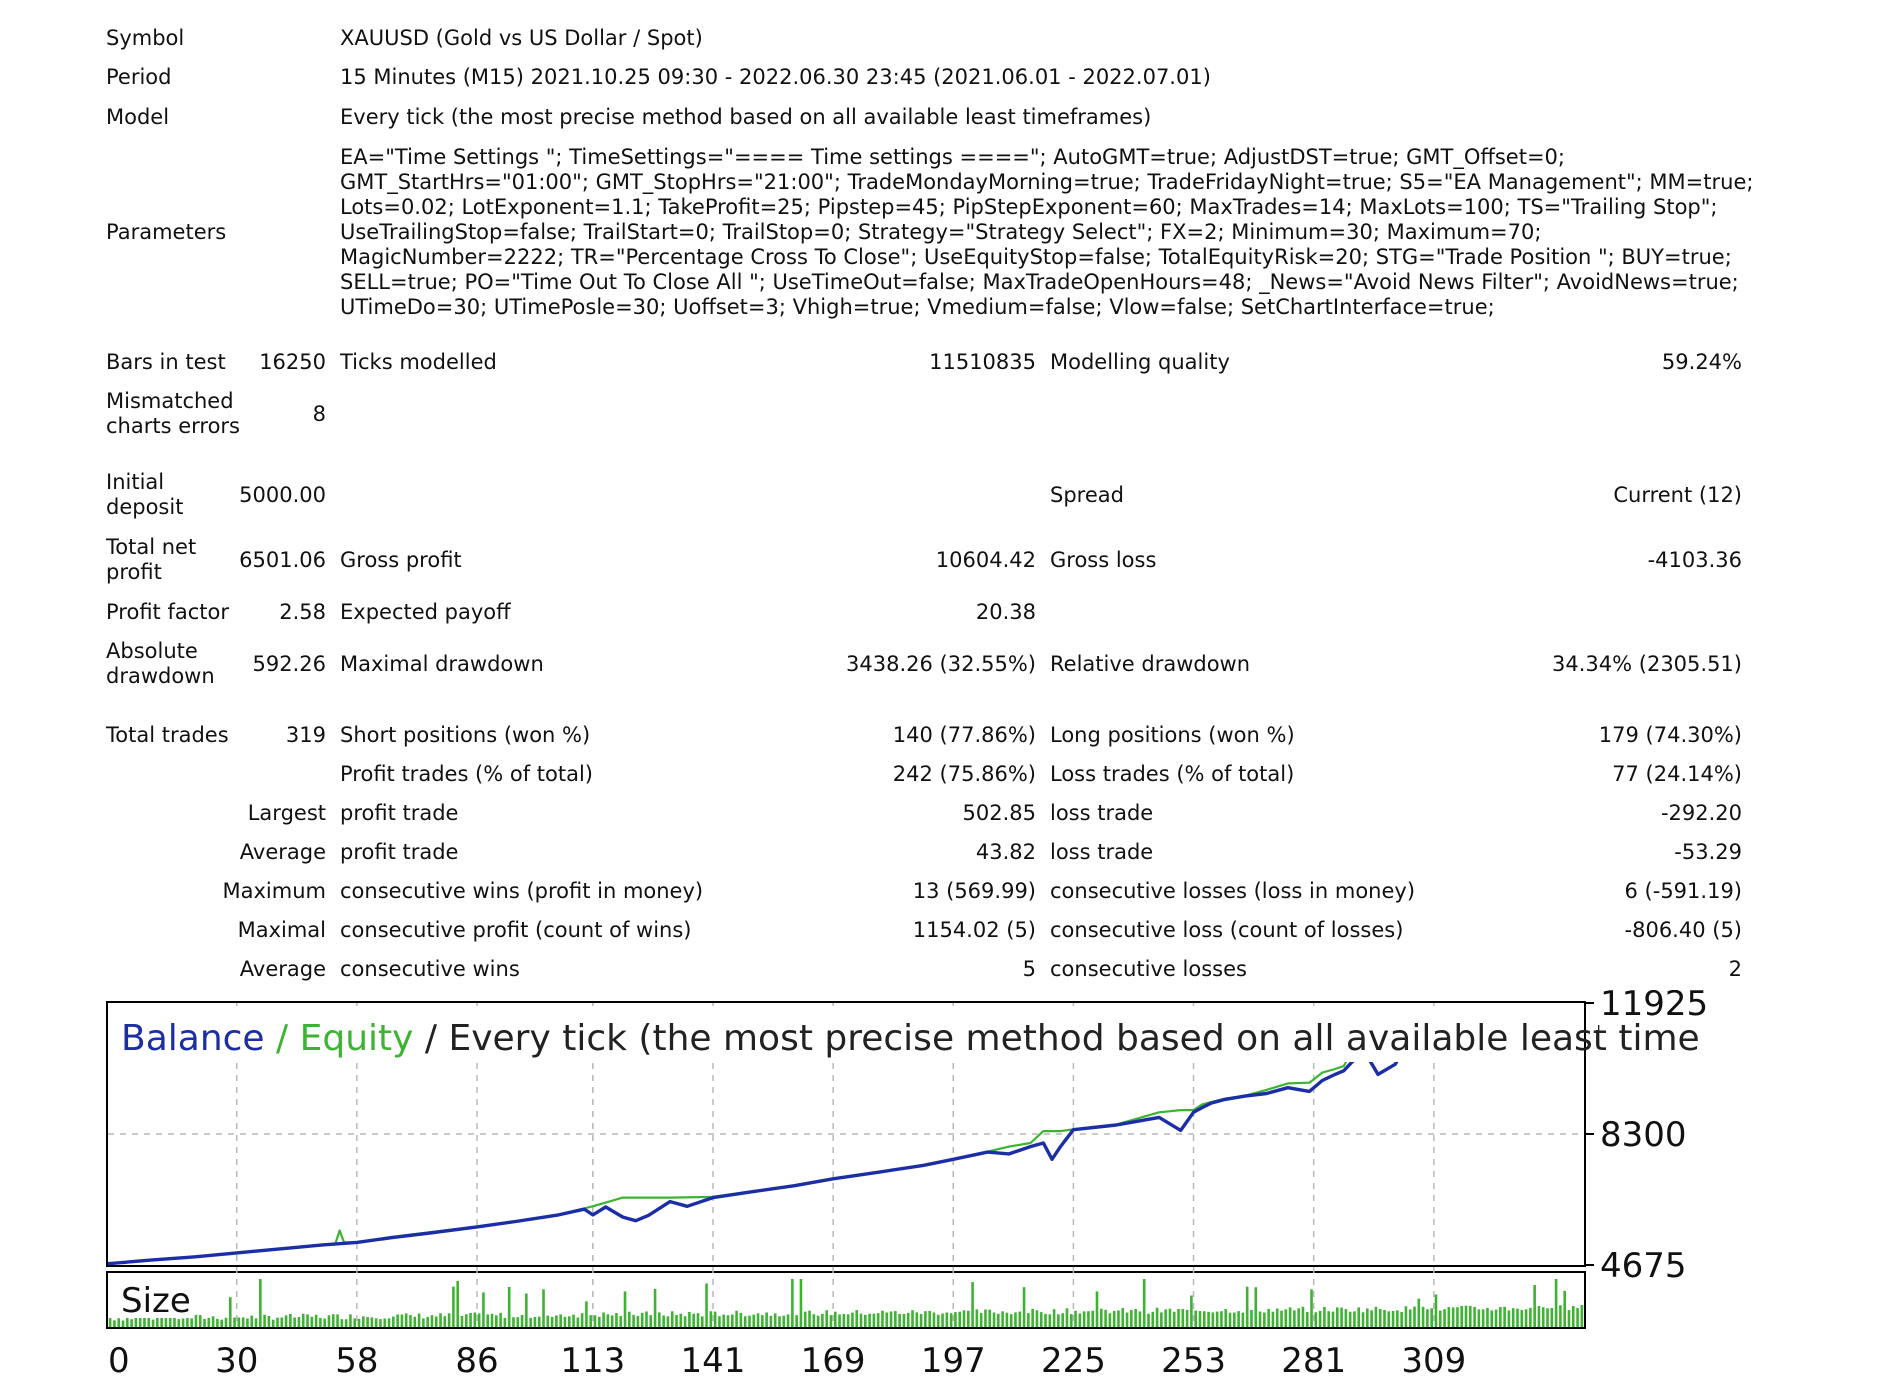 This screenshot has width=1878, height=1386. Describe the element at coordinates (846, 1300) in the screenshot. I see `size-plot-frame` at that location.